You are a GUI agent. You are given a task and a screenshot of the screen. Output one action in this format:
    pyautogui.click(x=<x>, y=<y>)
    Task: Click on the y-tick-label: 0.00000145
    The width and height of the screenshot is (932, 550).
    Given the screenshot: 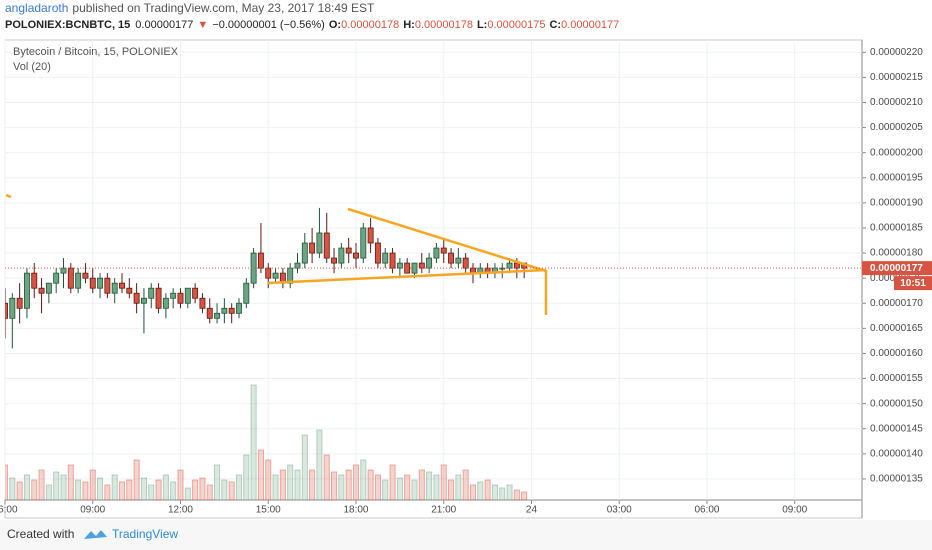 What is the action you would take?
    pyautogui.click(x=896, y=428)
    